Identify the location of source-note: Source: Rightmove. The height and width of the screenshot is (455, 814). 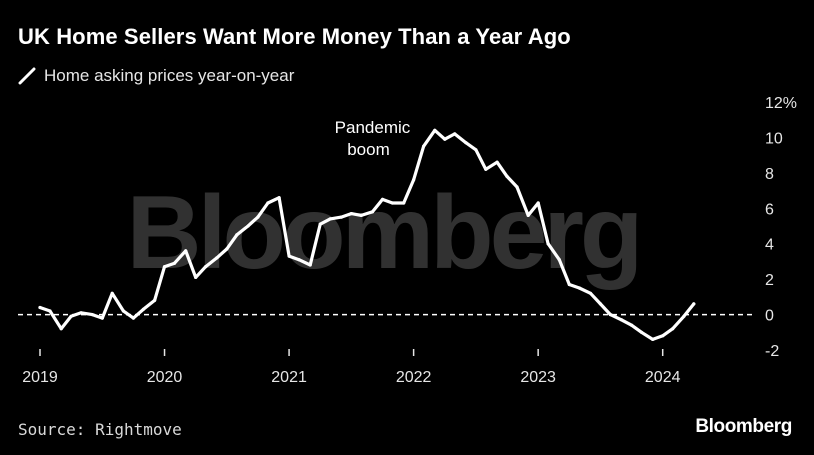
(100, 429).